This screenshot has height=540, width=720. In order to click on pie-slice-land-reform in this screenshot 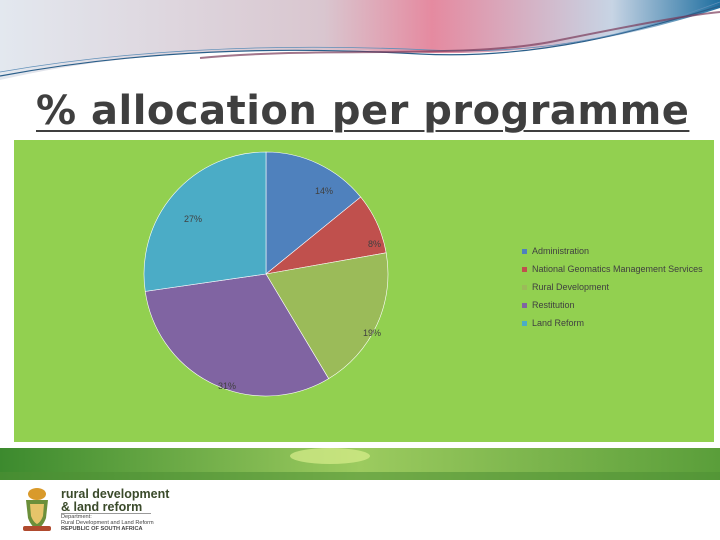, I will do `click(205, 221)`.